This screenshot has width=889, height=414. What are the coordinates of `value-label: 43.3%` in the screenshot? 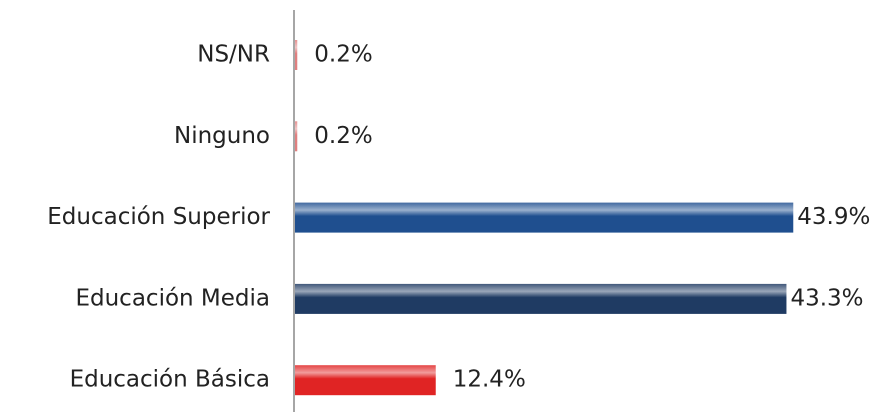 It's located at (826, 298).